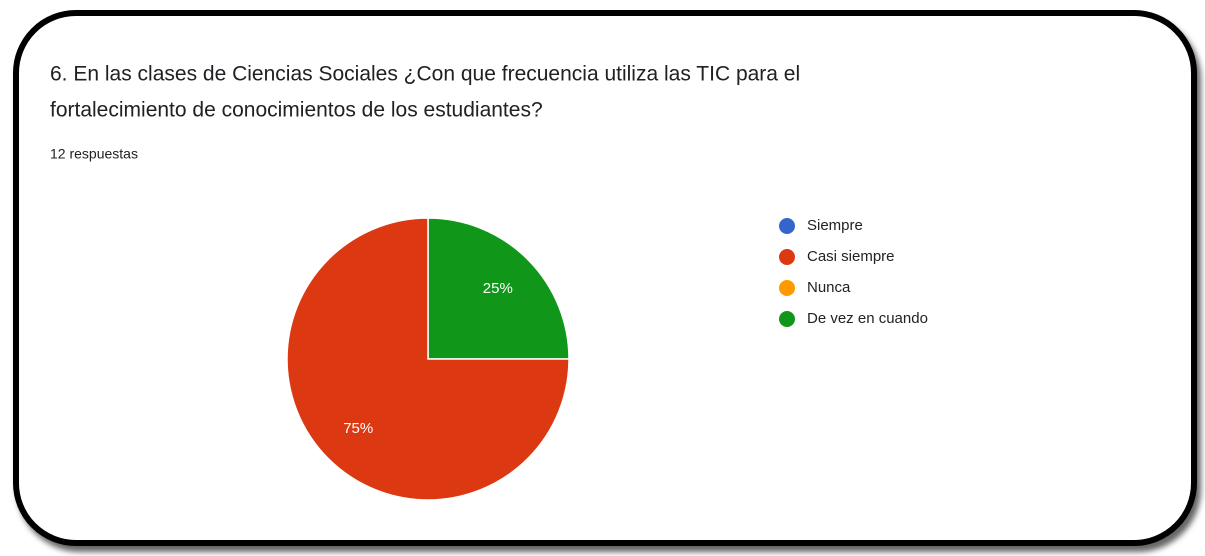  Describe the element at coordinates (851, 256) in the screenshot. I see `legend-label: Casi siempre` at that location.